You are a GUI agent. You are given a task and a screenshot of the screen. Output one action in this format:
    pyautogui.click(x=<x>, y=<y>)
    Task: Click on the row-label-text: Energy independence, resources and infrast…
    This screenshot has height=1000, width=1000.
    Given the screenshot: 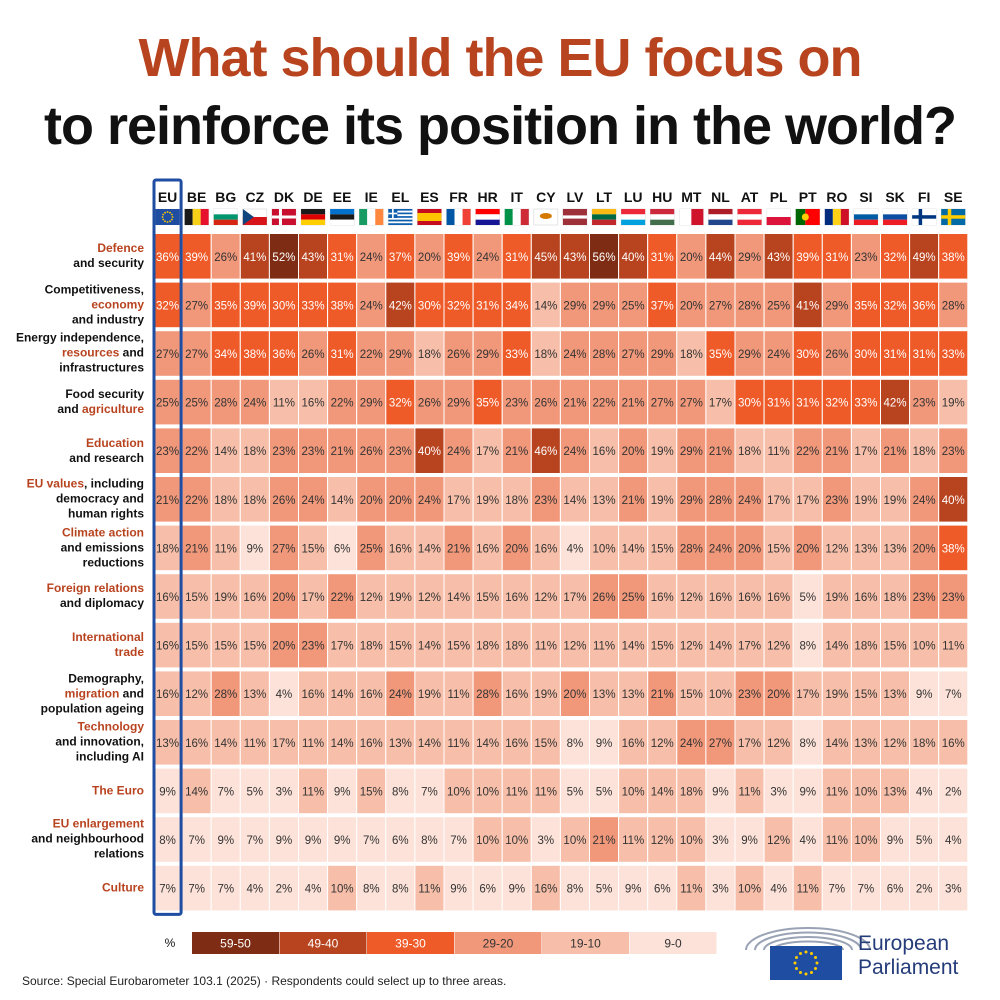 What is the action you would take?
    pyautogui.click(x=72, y=353)
    